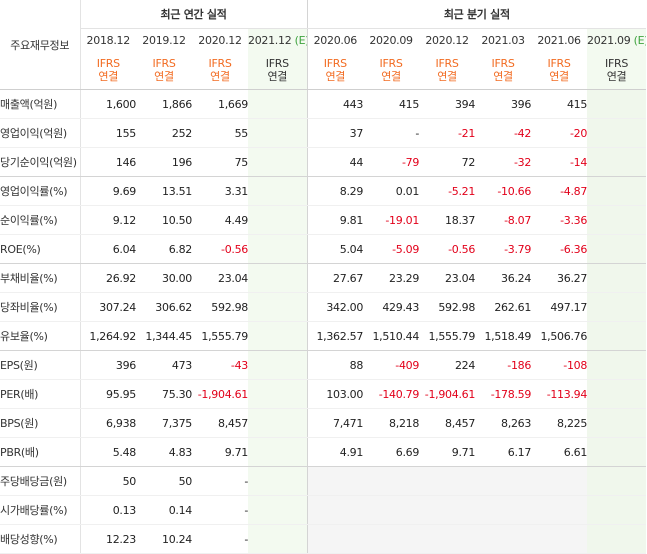 This screenshot has width=647, height=554. I want to click on quarterly-period-1: 2020.09, so click(391, 40).